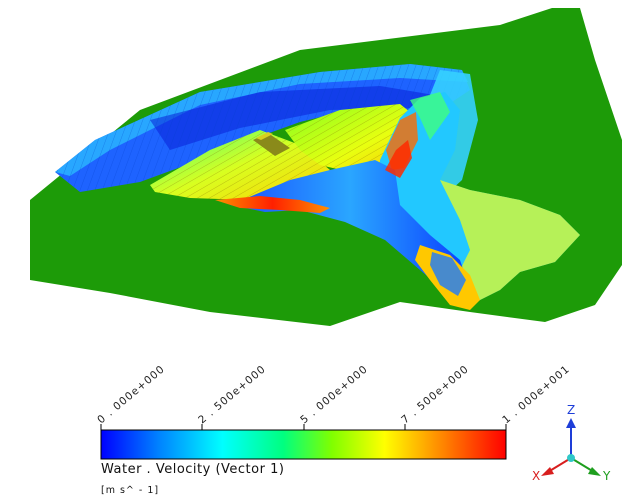  What do you see at coordinates (303, 444) in the screenshot?
I see `legend-color-bar` at bounding box center [303, 444].